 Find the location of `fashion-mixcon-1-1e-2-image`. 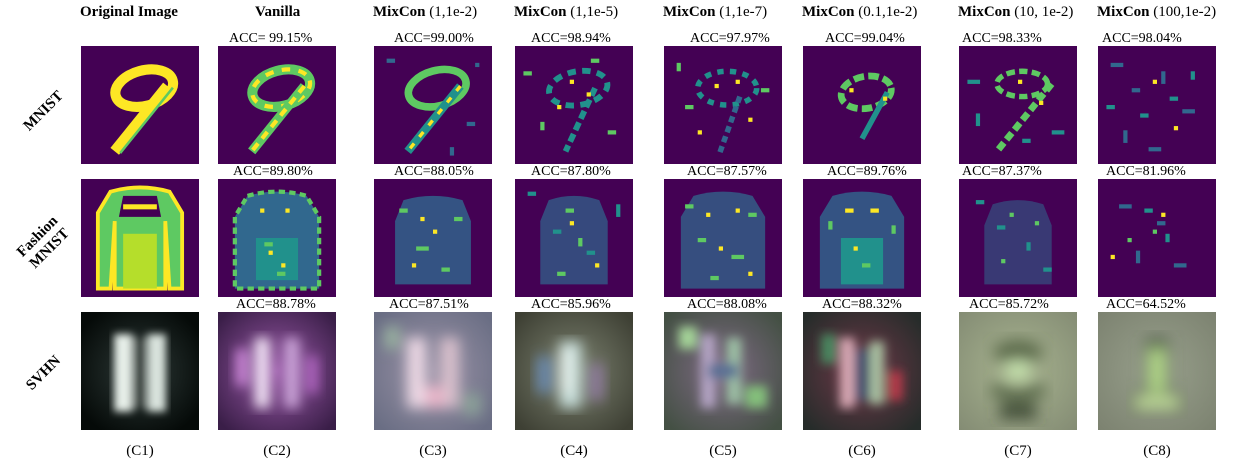

fashion-mixcon-1-1e-2-image is located at coordinates (433, 238).